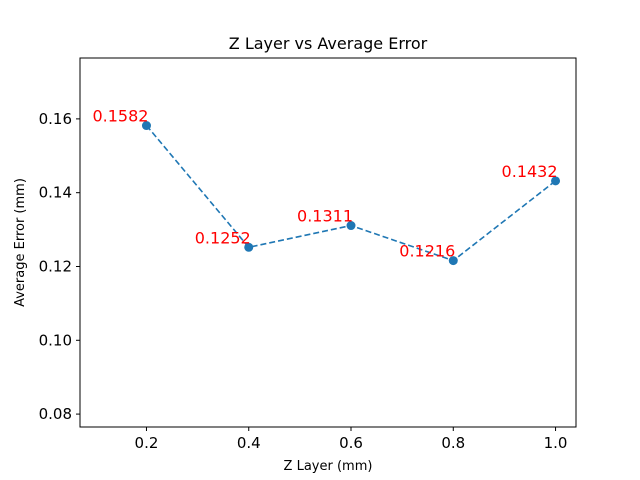 The height and width of the screenshot is (480, 640). I want to click on x-tick-label: 0.4, so click(249, 443).